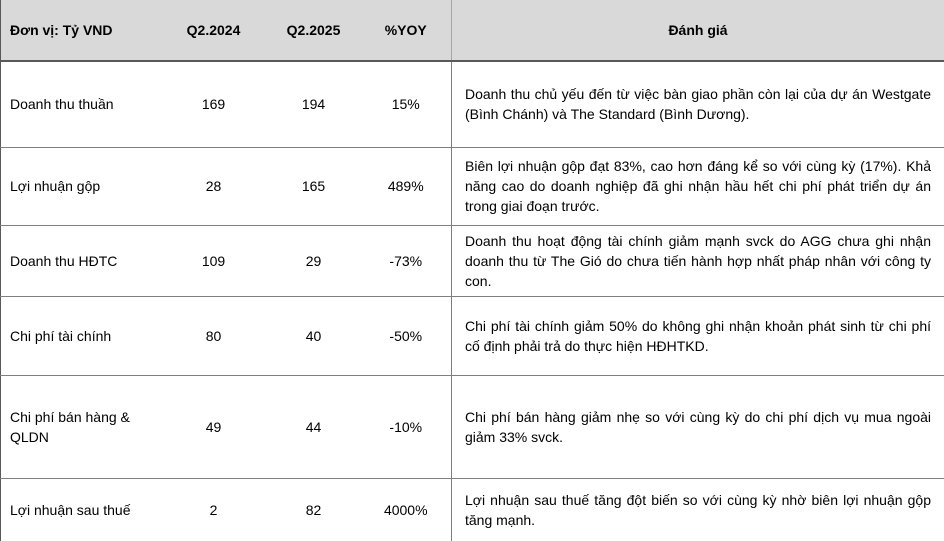 The height and width of the screenshot is (541, 944). Describe the element at coordinates (405, 186) in the screenshot. I see `value-yoy: 489%` at that location.